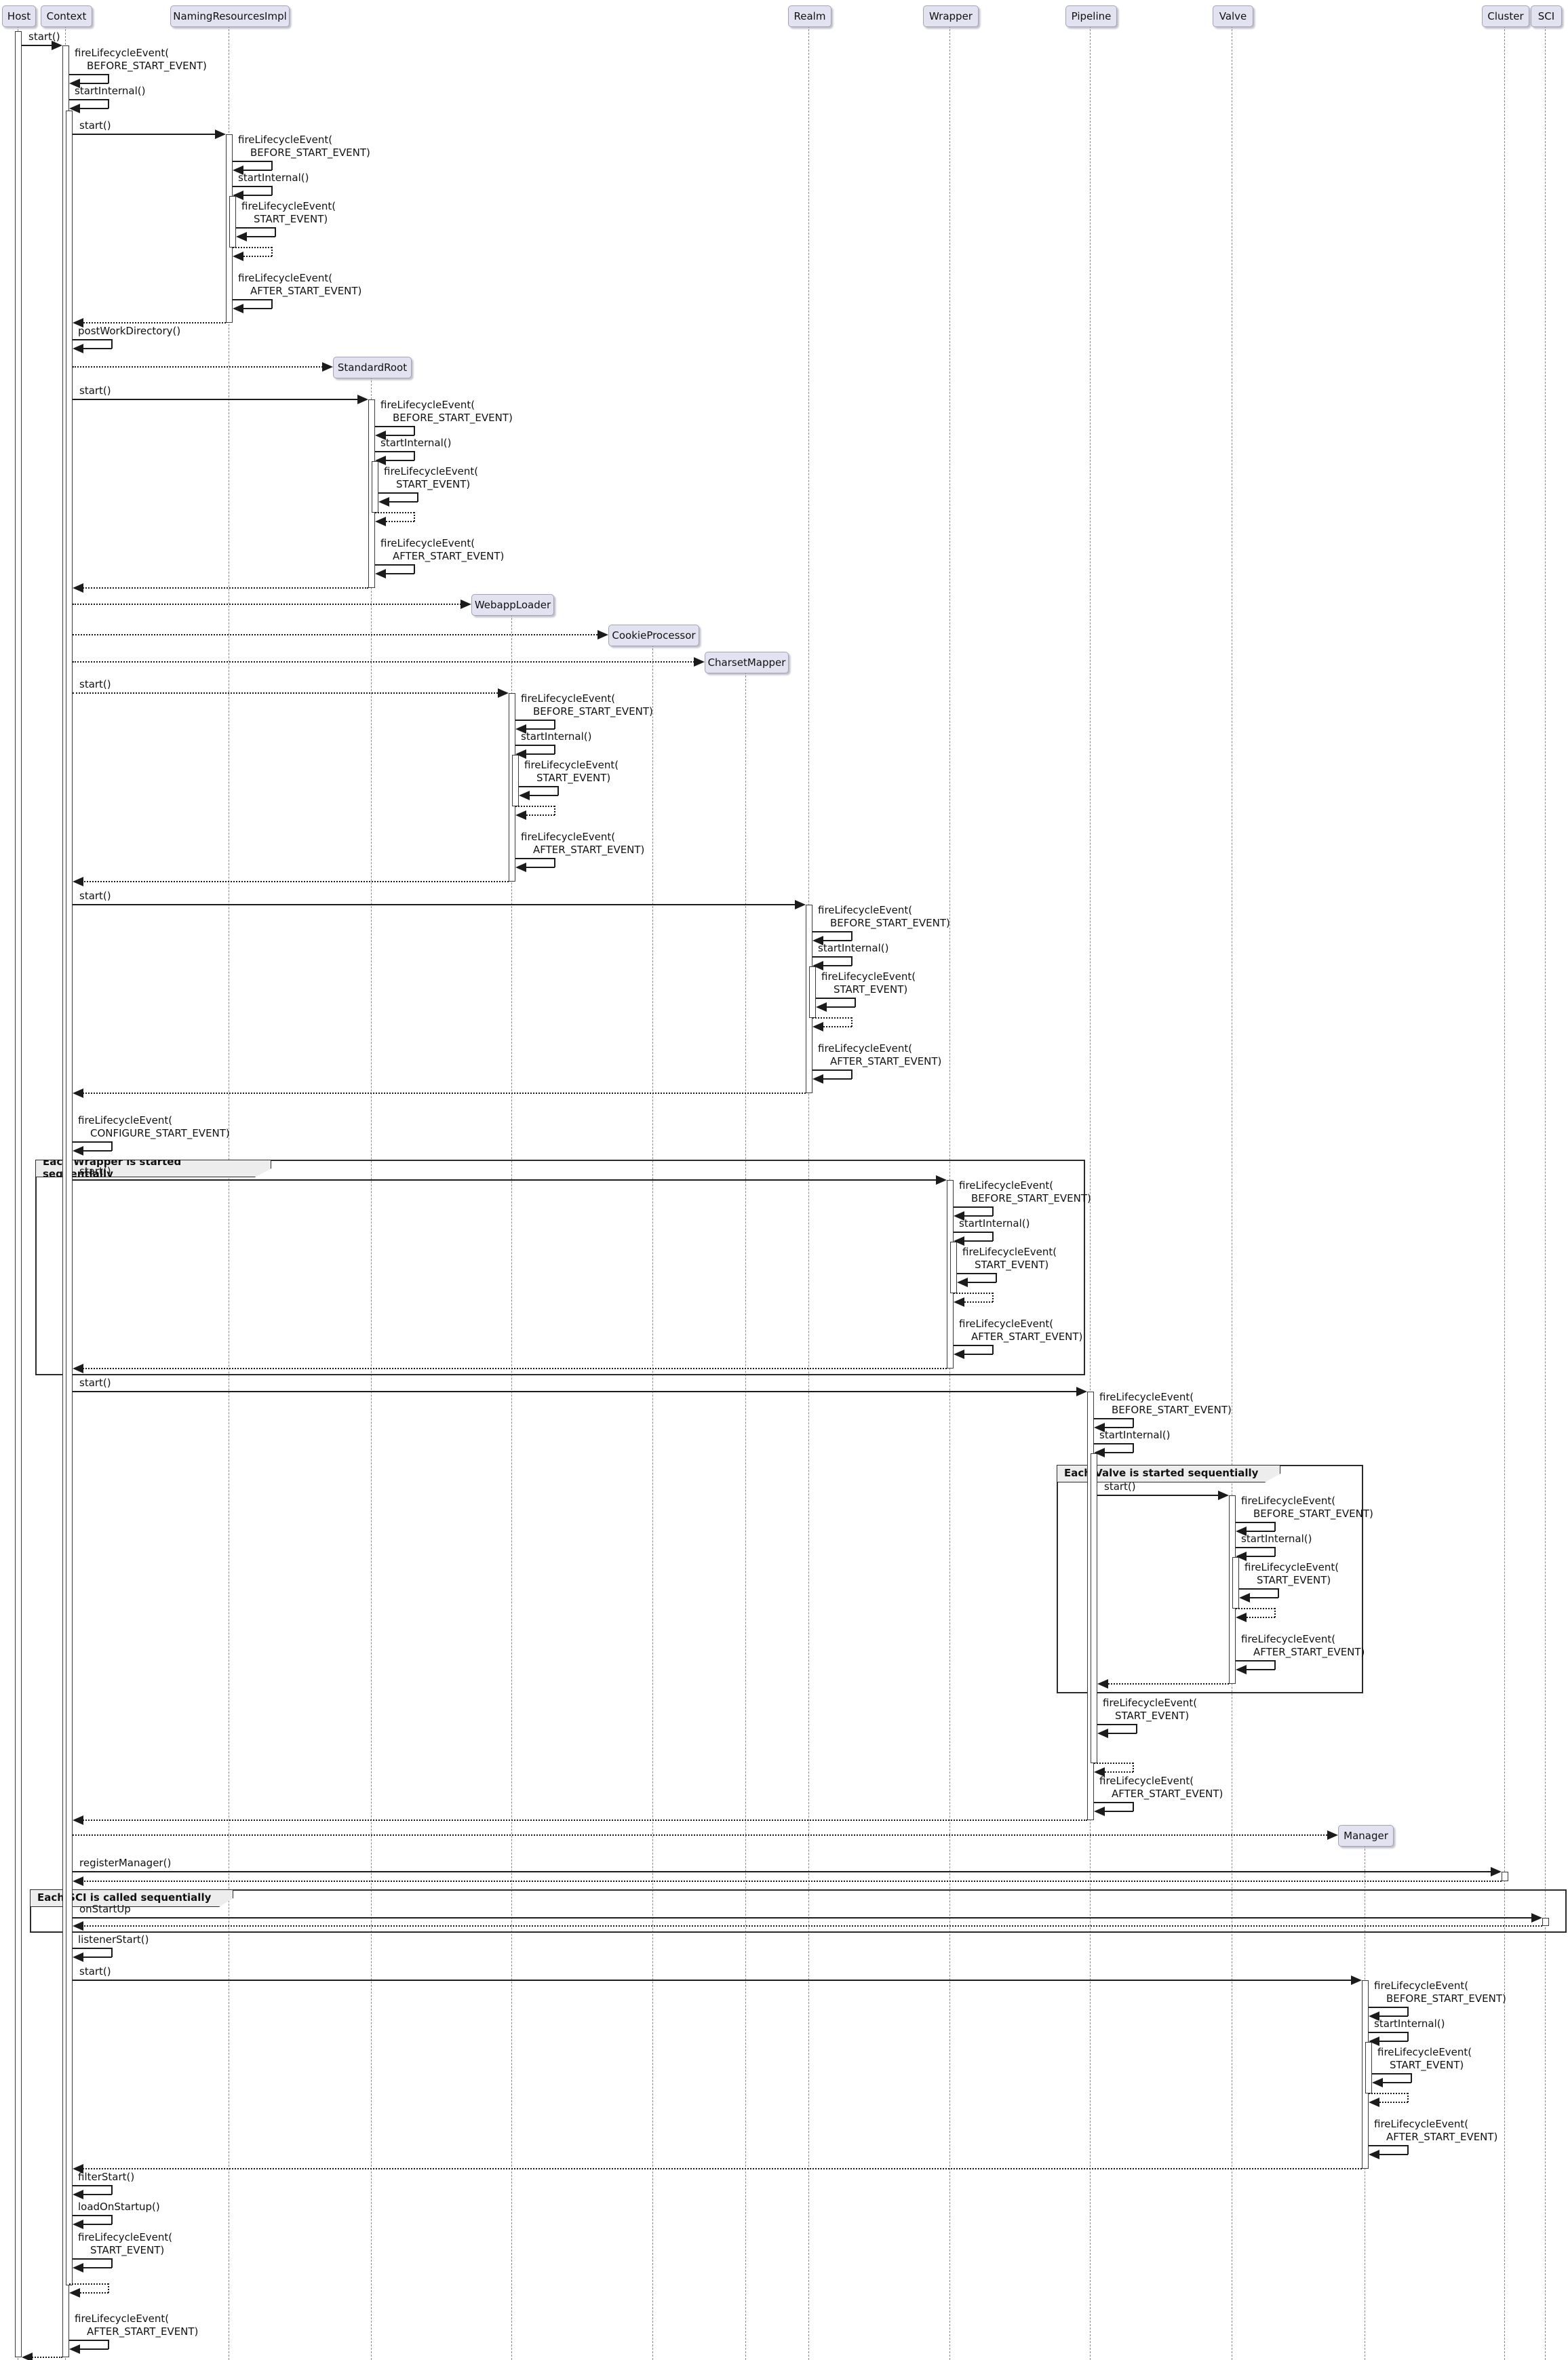  What do you see at coordinates (129, 331) in the screenshot?
I see `message-label: postWorkDirectory()` at bounding box center [129, 331].